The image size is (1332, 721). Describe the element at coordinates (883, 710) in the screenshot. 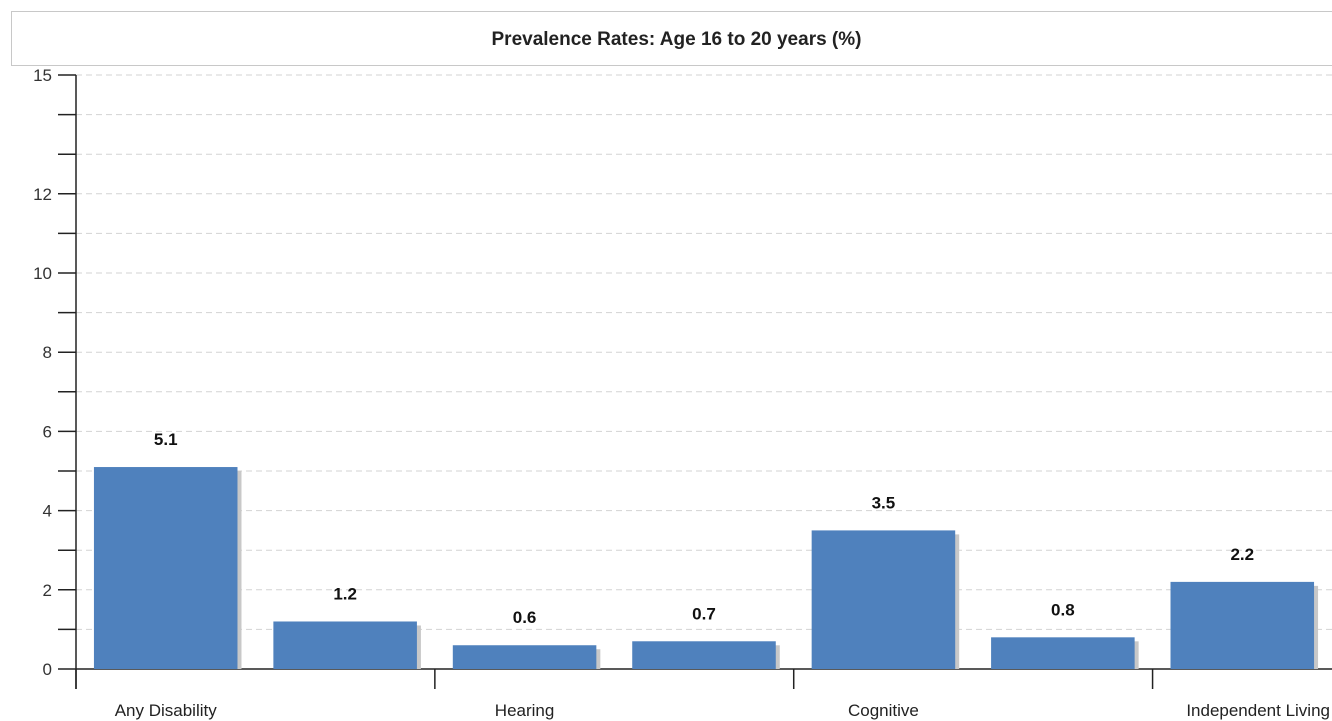

I see `x-tick-label: Cognitive` at that location.